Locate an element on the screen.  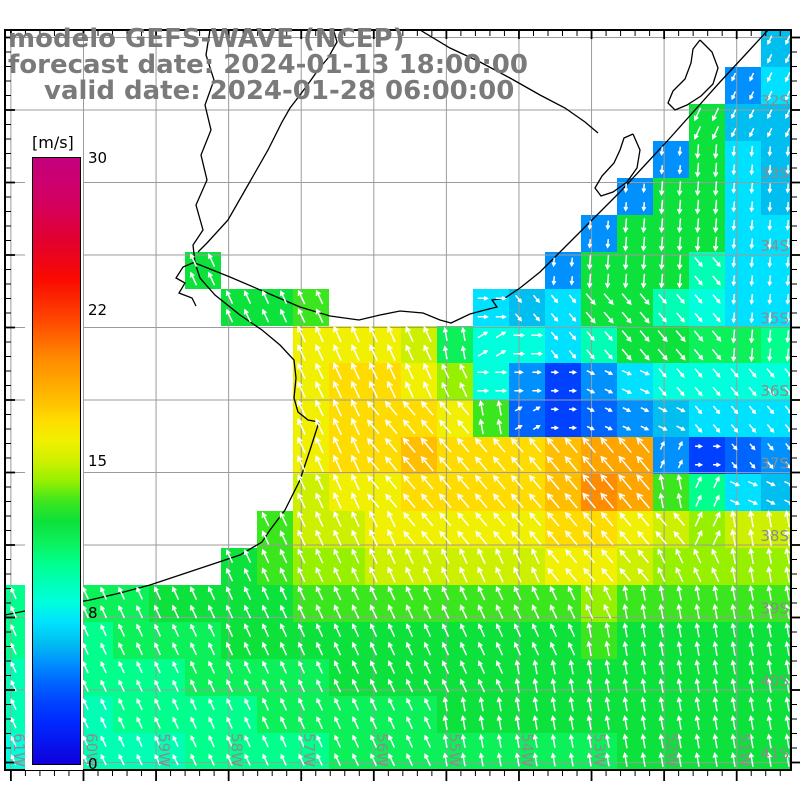
colorbar-tick-label: 15 is located at coordinates (98, 461).